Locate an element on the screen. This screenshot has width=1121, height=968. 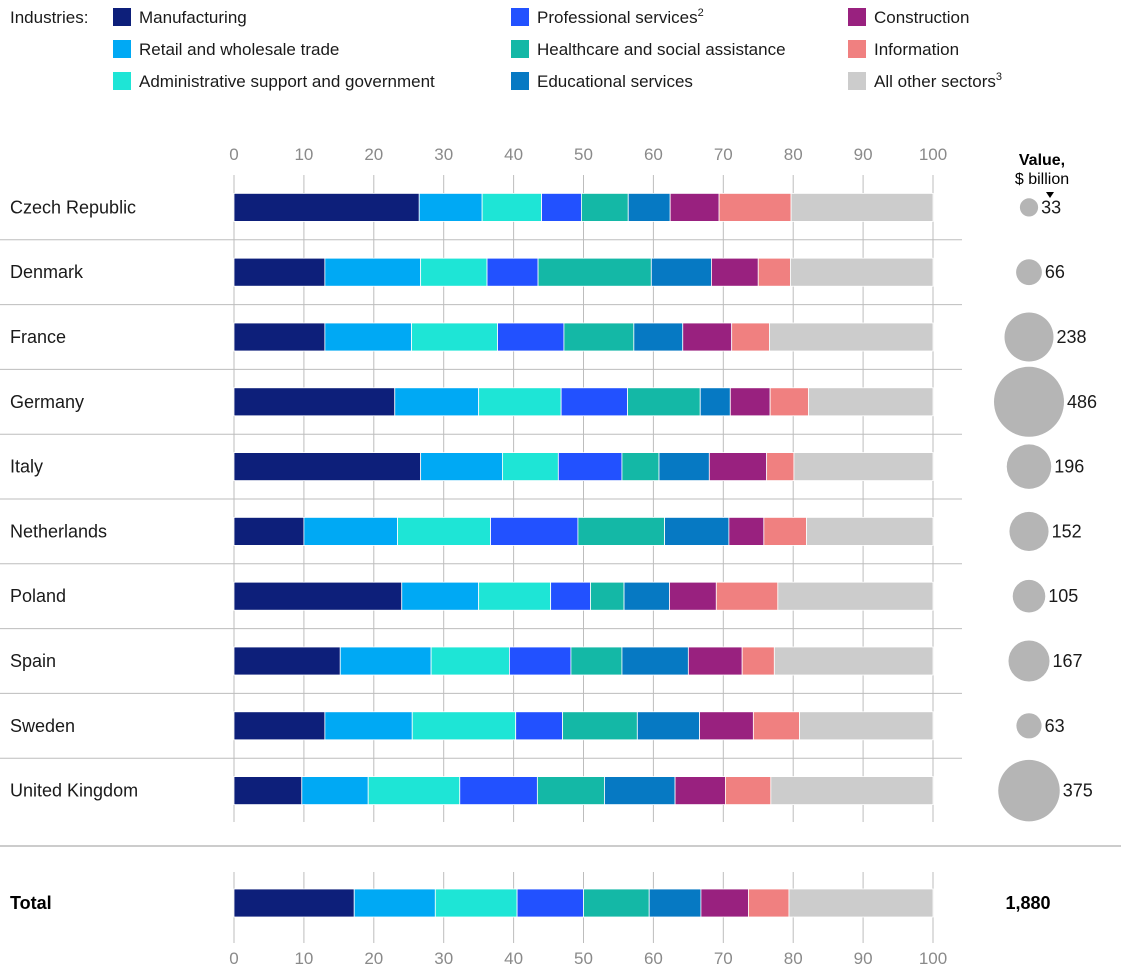
country-label: Spain is located at coordinates (33, 661).